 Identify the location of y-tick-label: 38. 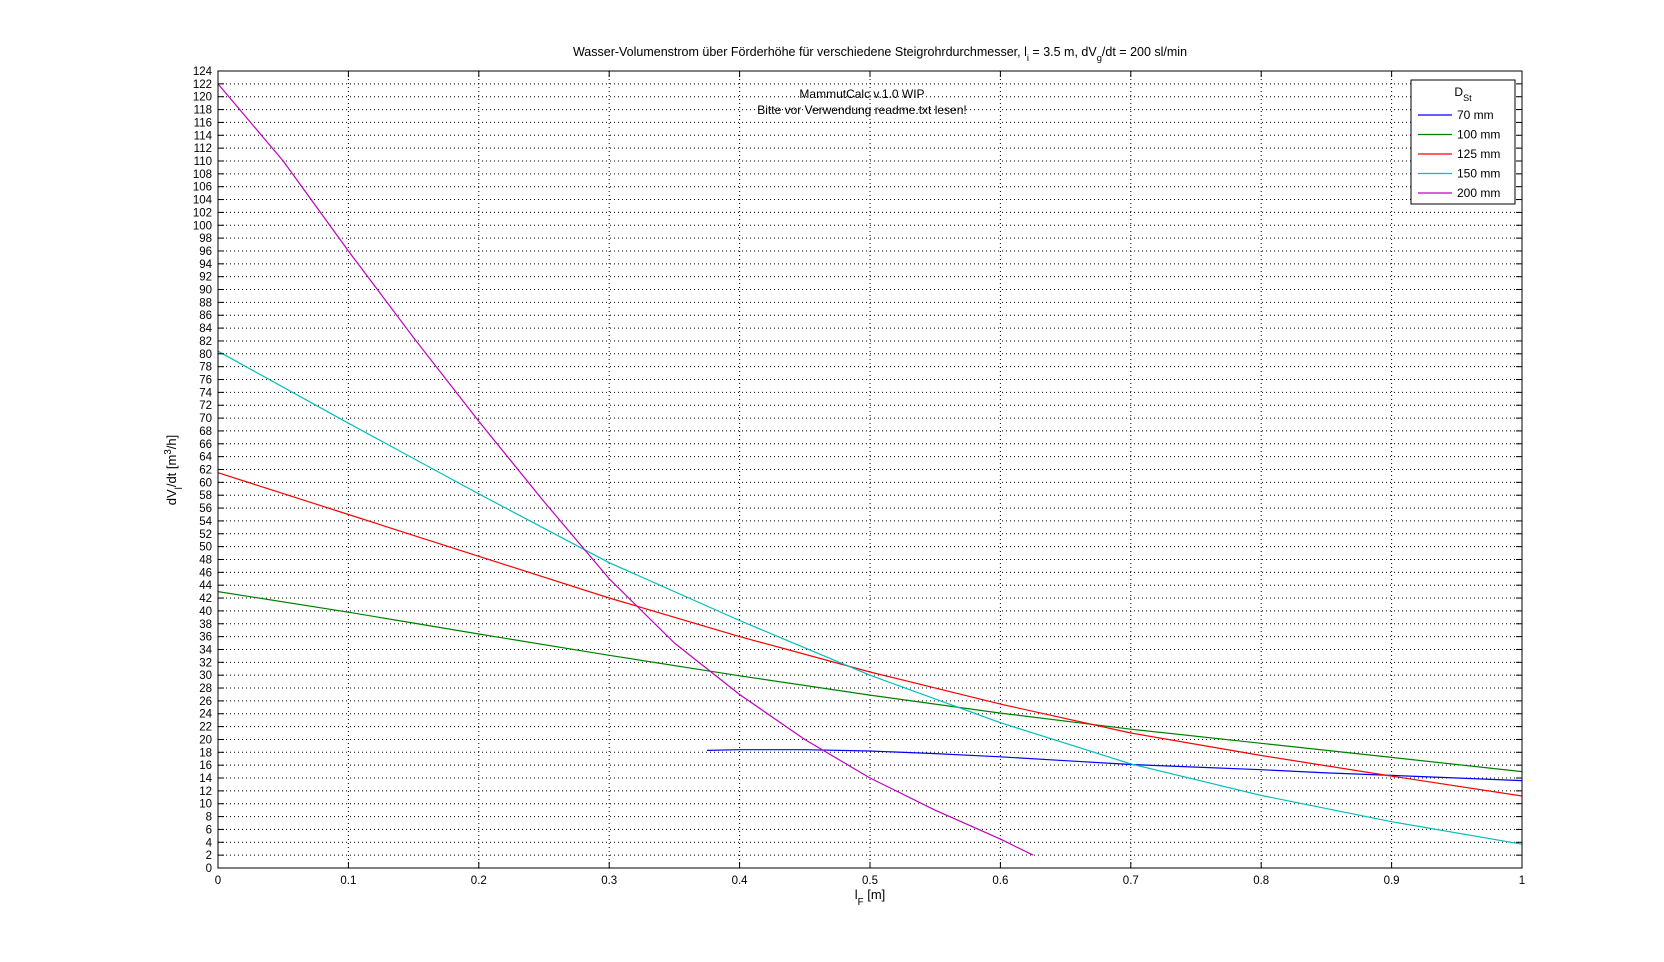
(205, 625).